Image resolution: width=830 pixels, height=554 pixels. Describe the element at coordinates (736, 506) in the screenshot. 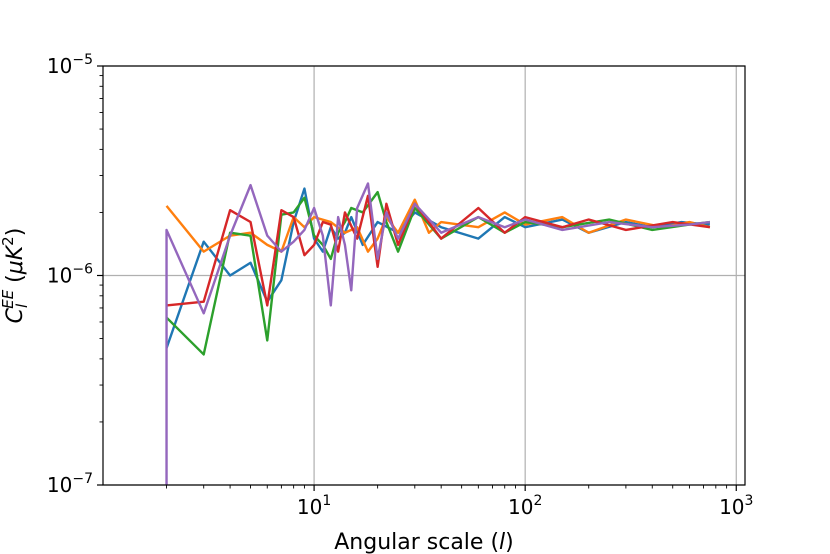

I see `x-tick-label: 10³` at that location.